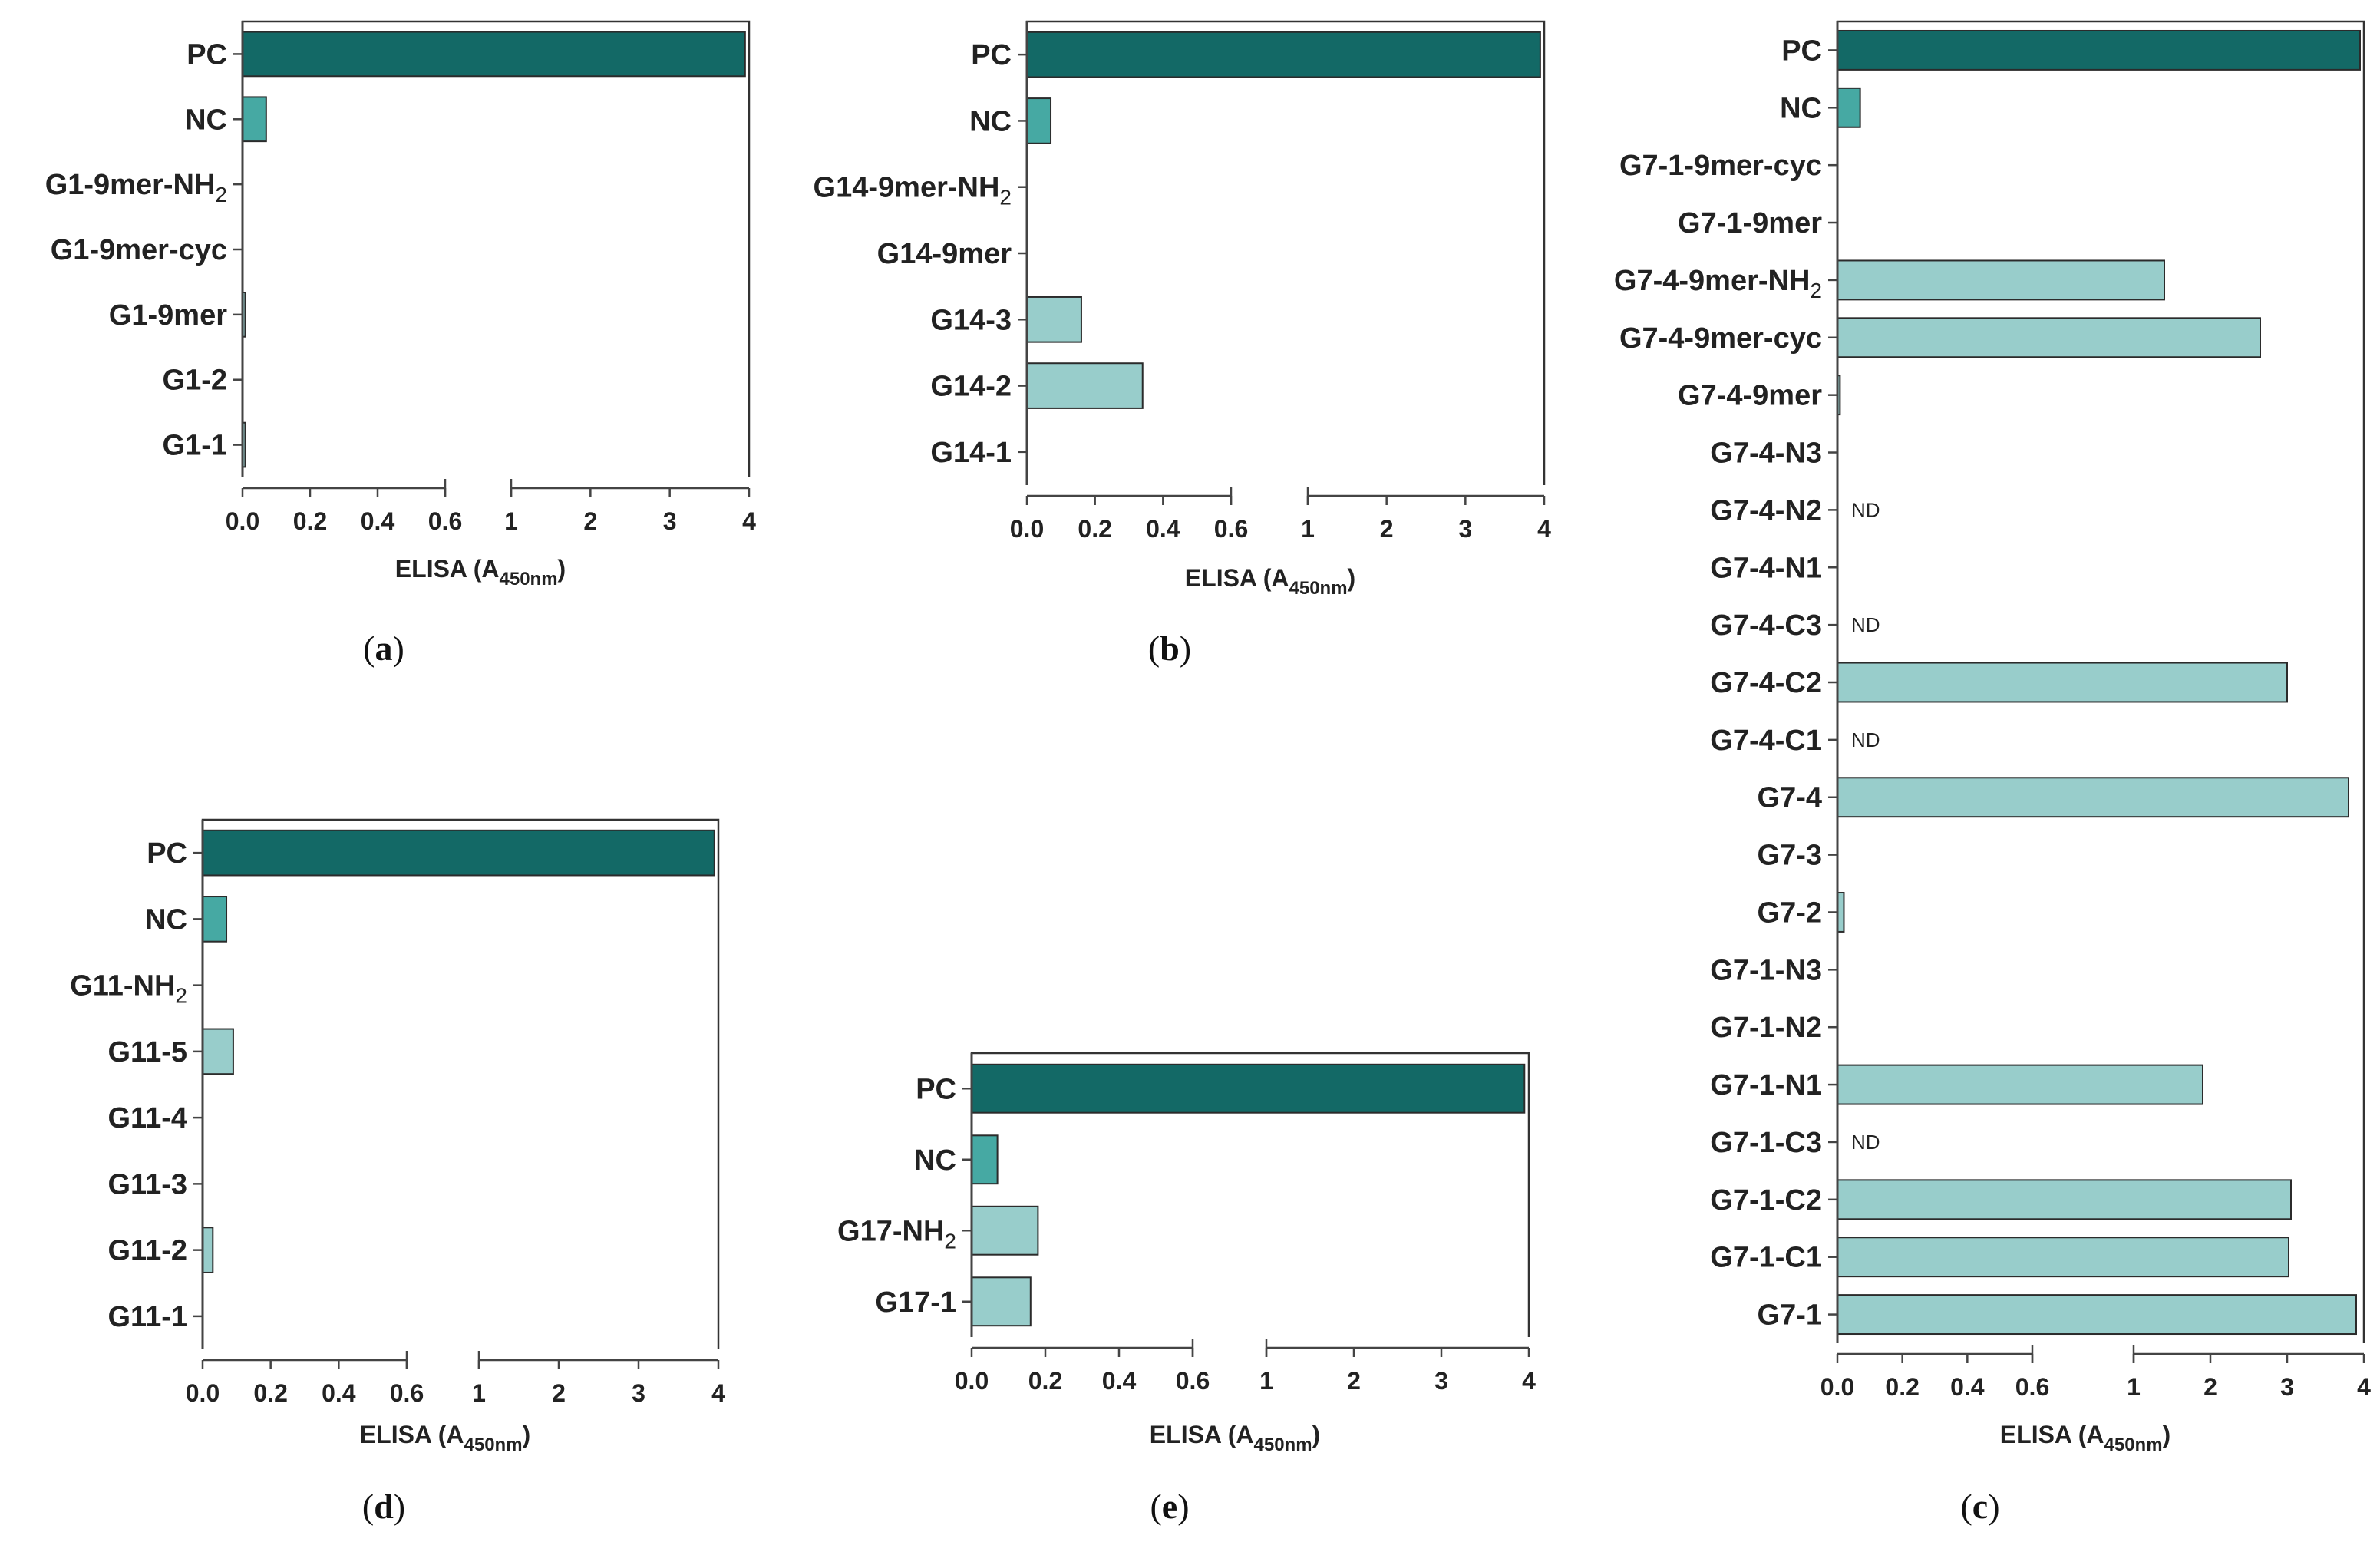 The width and height of the screenshot is (2380, 1542). Describe the element at coordinates (1169, 648) in the screenshot. I see `panel-label: (b)` at that location.